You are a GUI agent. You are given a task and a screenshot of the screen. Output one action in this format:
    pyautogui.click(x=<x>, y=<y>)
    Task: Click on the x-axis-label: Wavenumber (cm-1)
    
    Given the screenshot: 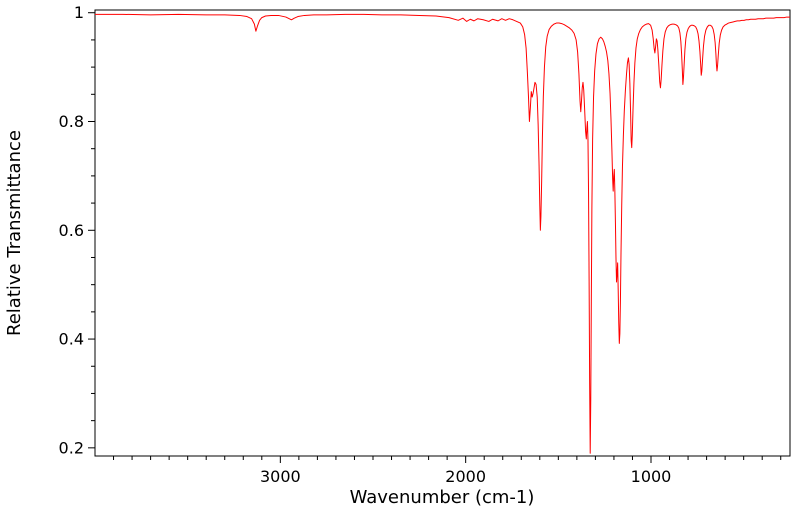 What is the action you would take?
    pyautogui.click(x=442, y=497)
    